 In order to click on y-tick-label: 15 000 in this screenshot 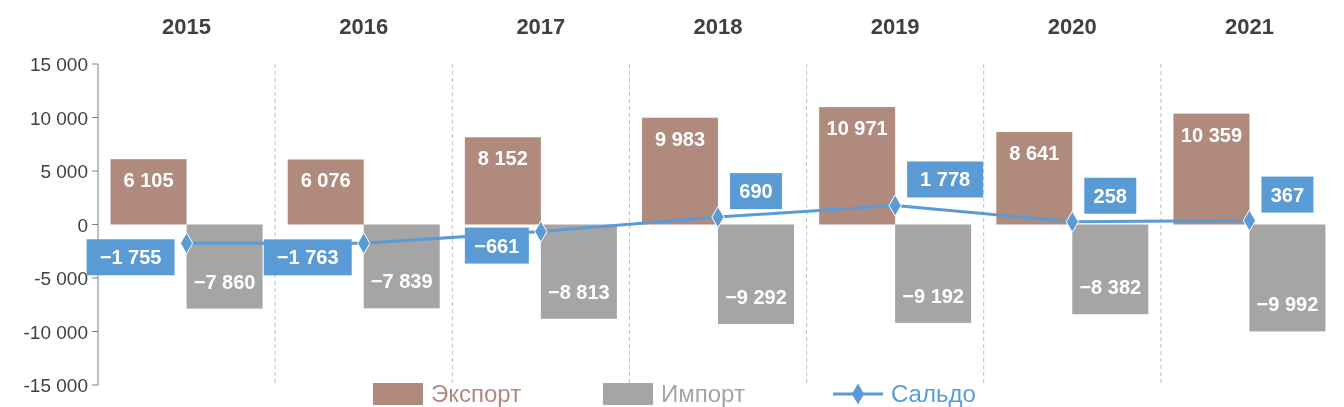, I will do `click(58, 64)`.